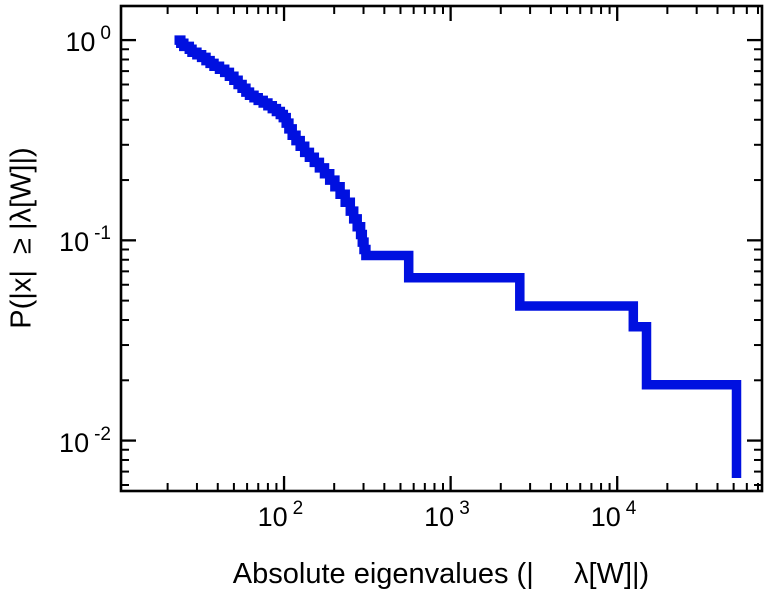 The height and width of the screenshot is (600, 775). Describe the element at coordinates (441, 574) in the screenshot. I see `x-axis-label: Absolute eigenvalues (| λ[W]|)` at that location.